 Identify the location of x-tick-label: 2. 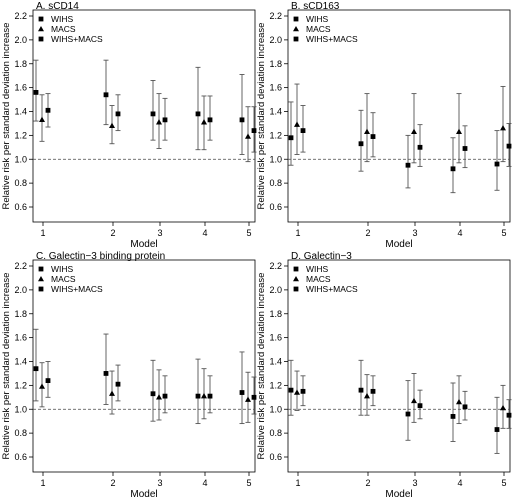
(112, 483).